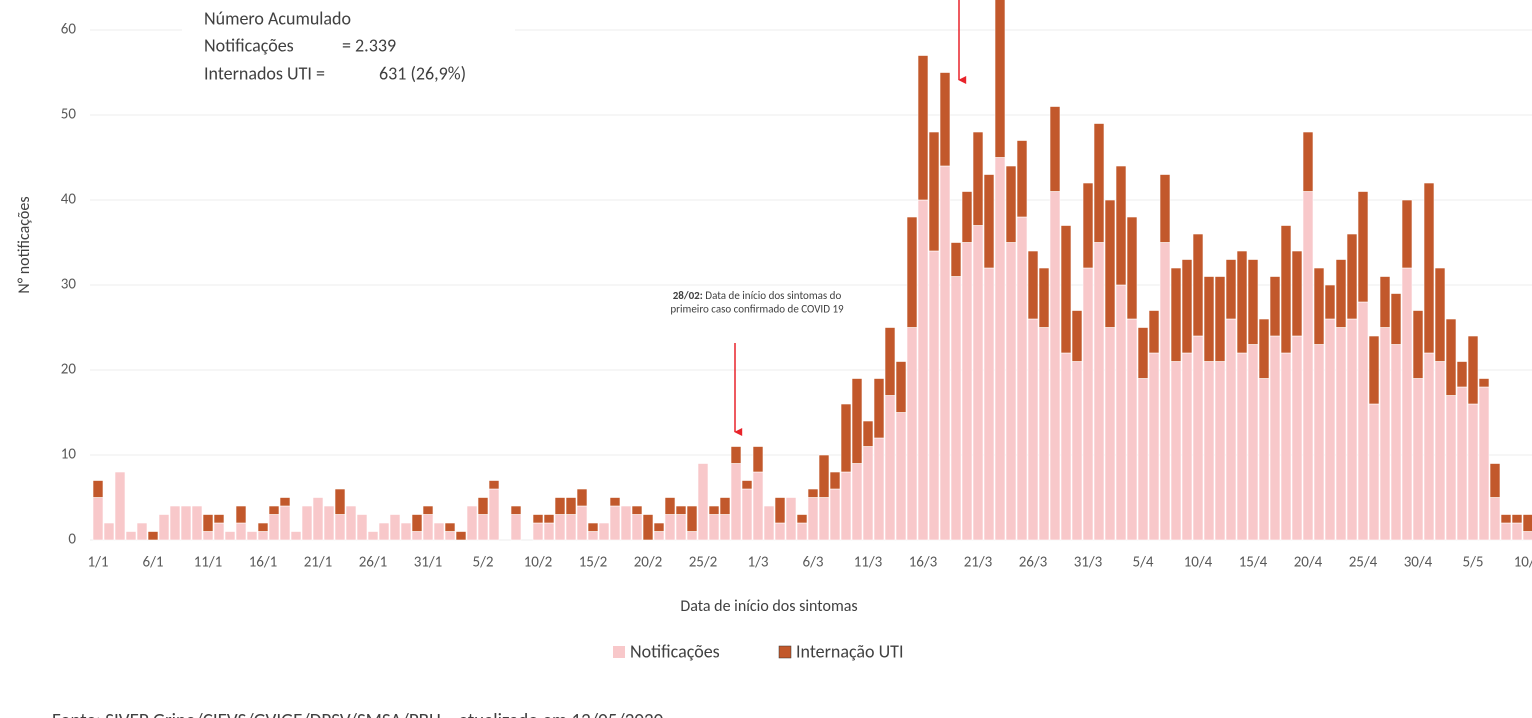 This screenshot has height=718, width=1532. What do you see at coordinates (757, 309) in the screenshot?
I see `annotation-line: primeiro caso confirmado de COVID 19` at bounding box center [757, 309].